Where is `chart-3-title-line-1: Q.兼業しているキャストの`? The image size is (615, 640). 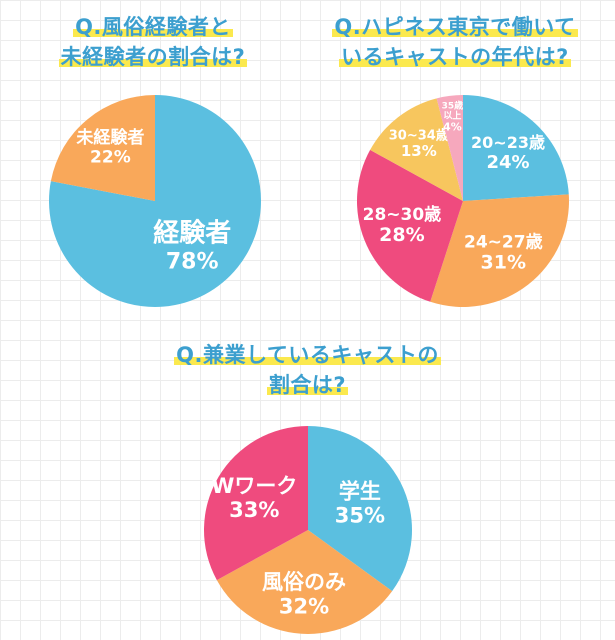 chart-3-title-line-1: Q.兼業しているキャストの is located at coordinates (307, 355).